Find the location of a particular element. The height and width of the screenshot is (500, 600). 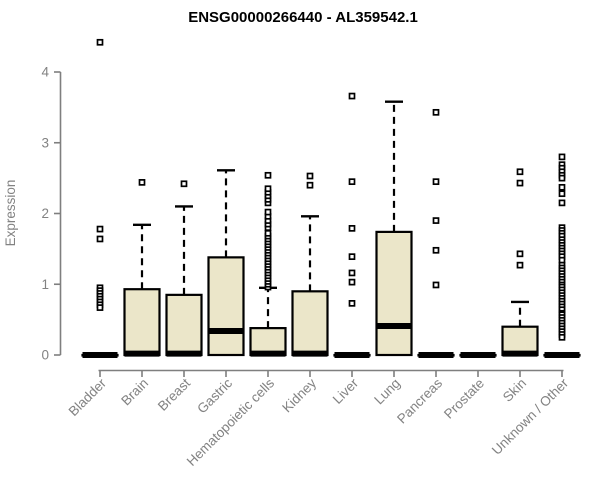

y-tick-label: 0 is located at coordinates (45, 355).